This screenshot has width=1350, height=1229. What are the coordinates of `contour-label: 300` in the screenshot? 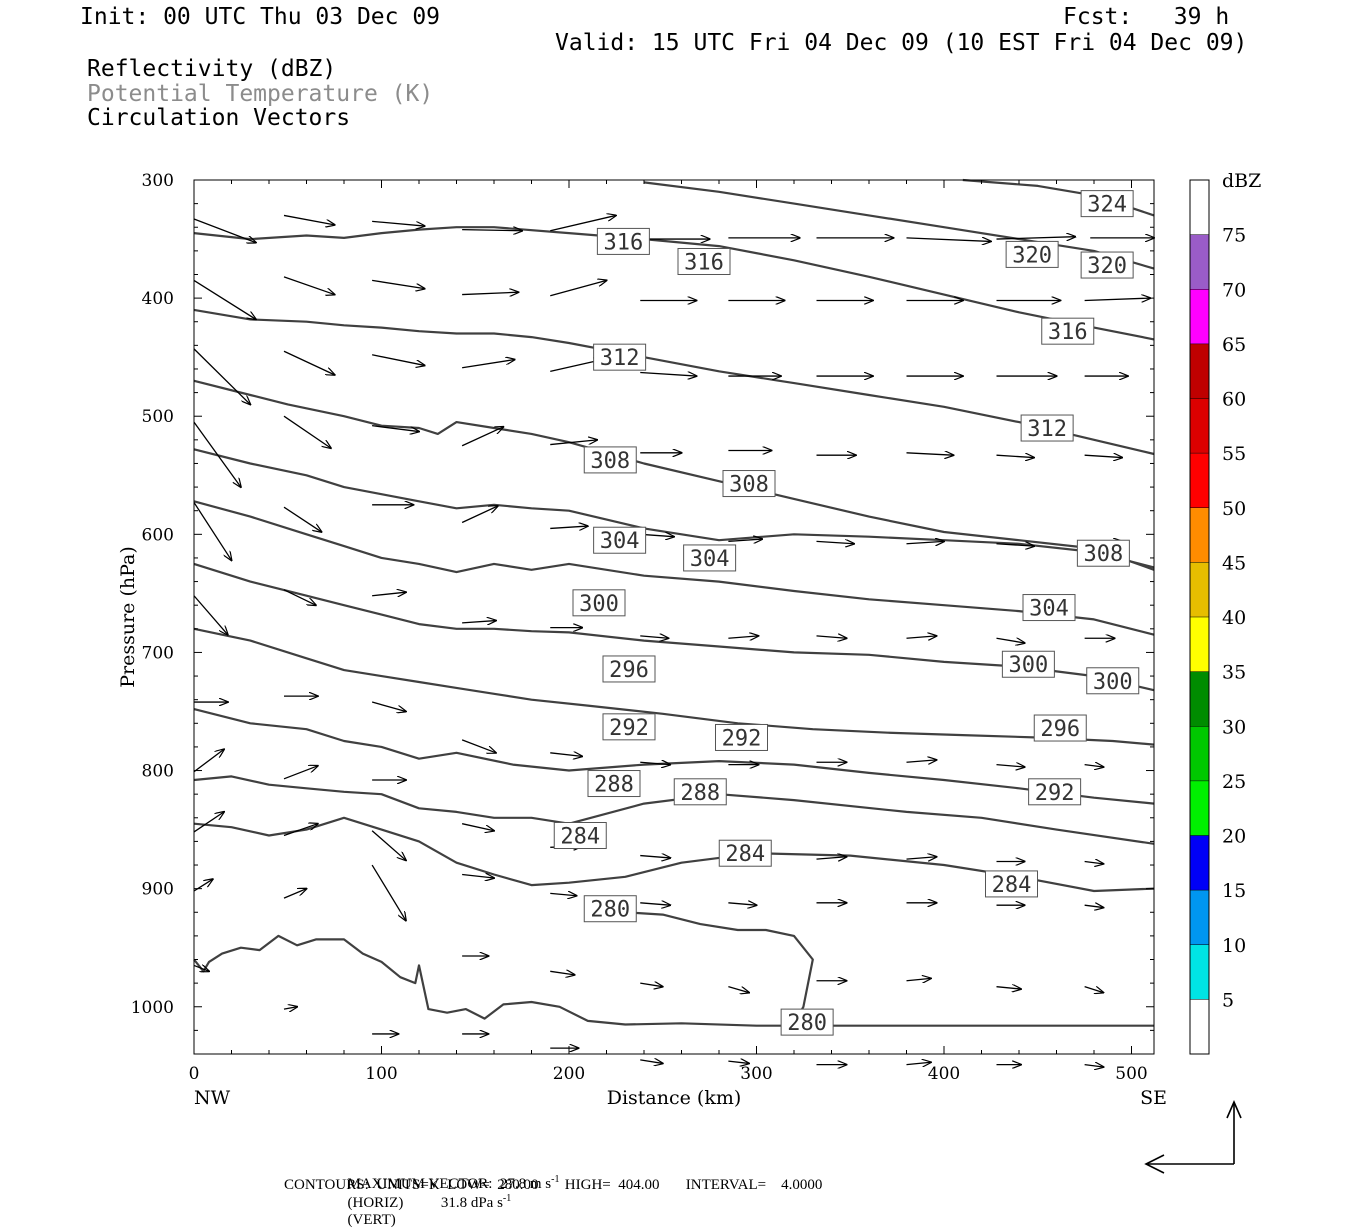 It's located at (599, 604).